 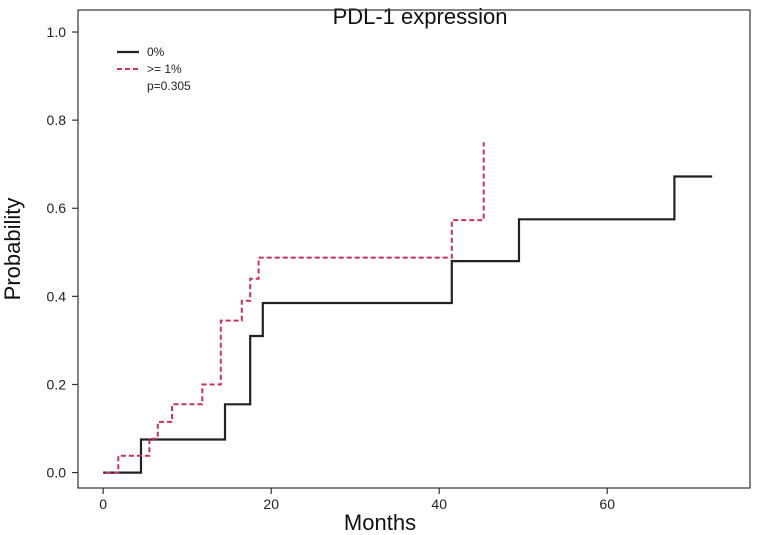 What do you see at coordinates (12, 249) in the screenshot?
I see `y-axis-label: Probability` at bounding box center [12, 249].